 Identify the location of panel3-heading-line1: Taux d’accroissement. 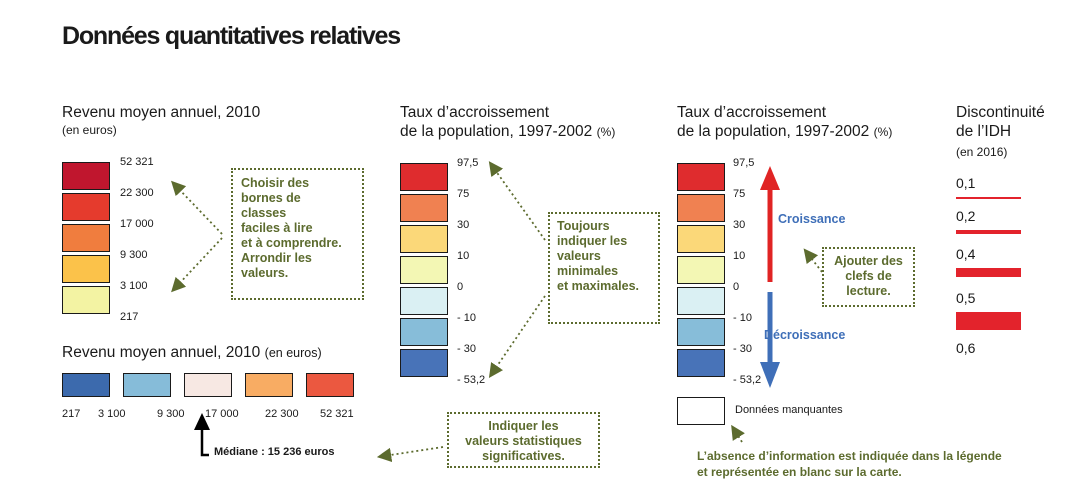
(475, 112).